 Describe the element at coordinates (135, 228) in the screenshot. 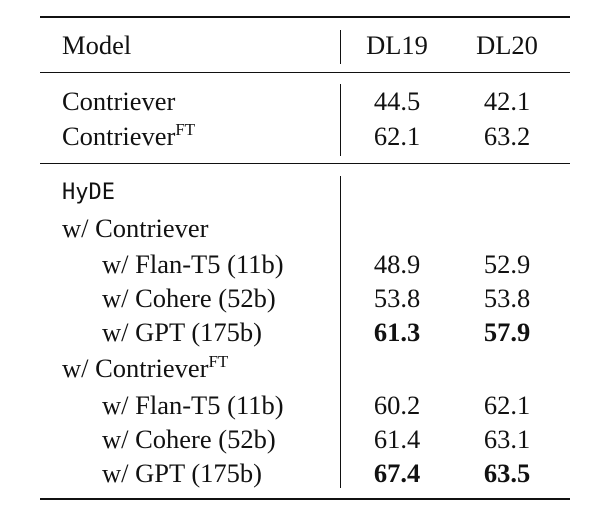

I see `group-label: w/ Contriever` at that location.